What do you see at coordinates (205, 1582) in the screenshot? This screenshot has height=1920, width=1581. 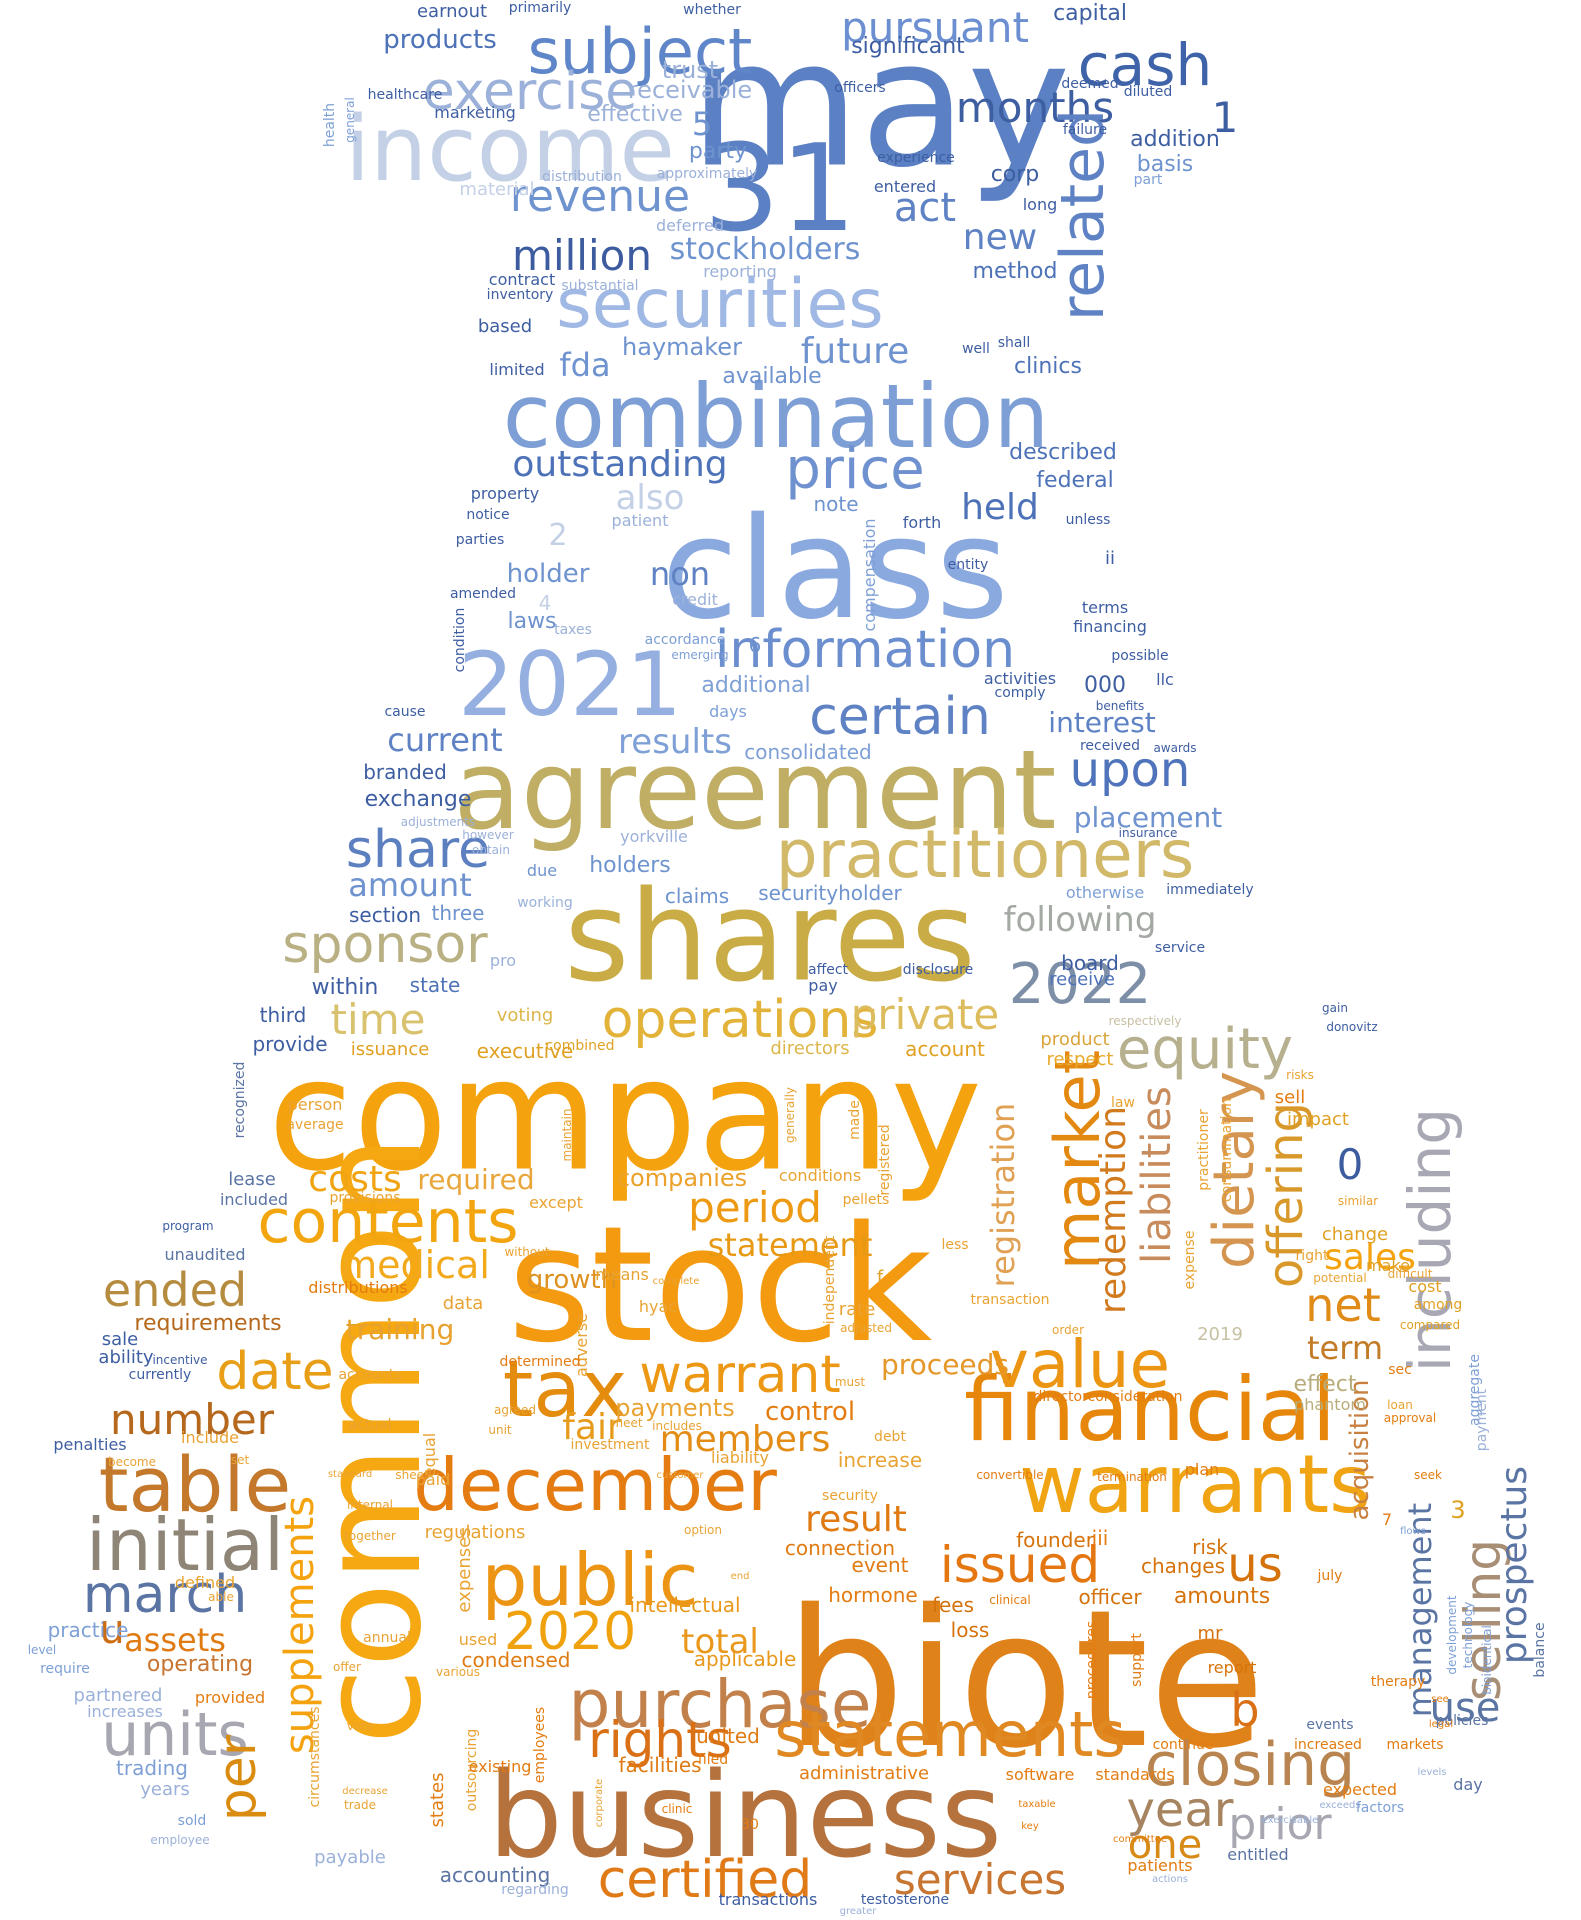 I see `word-defined: defined` at bounding box center [205, 1582].